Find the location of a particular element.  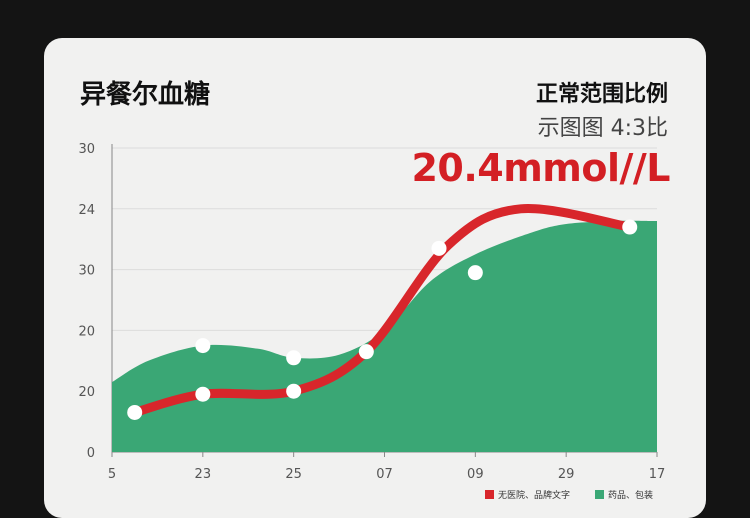

x-tick-label: 23 is located at coordinates (203, 474).